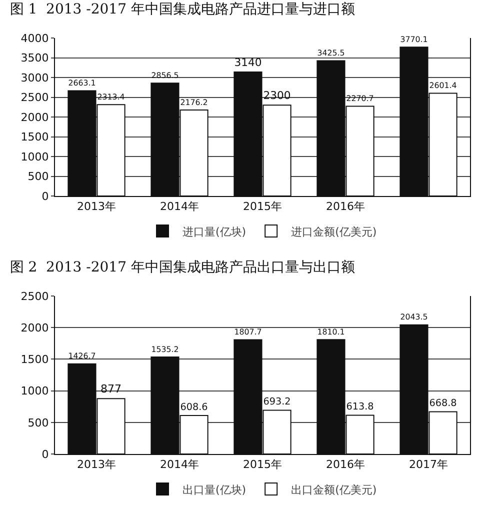  I want to click on legend-label: 进口金额(亿美元), so click(334, 231).